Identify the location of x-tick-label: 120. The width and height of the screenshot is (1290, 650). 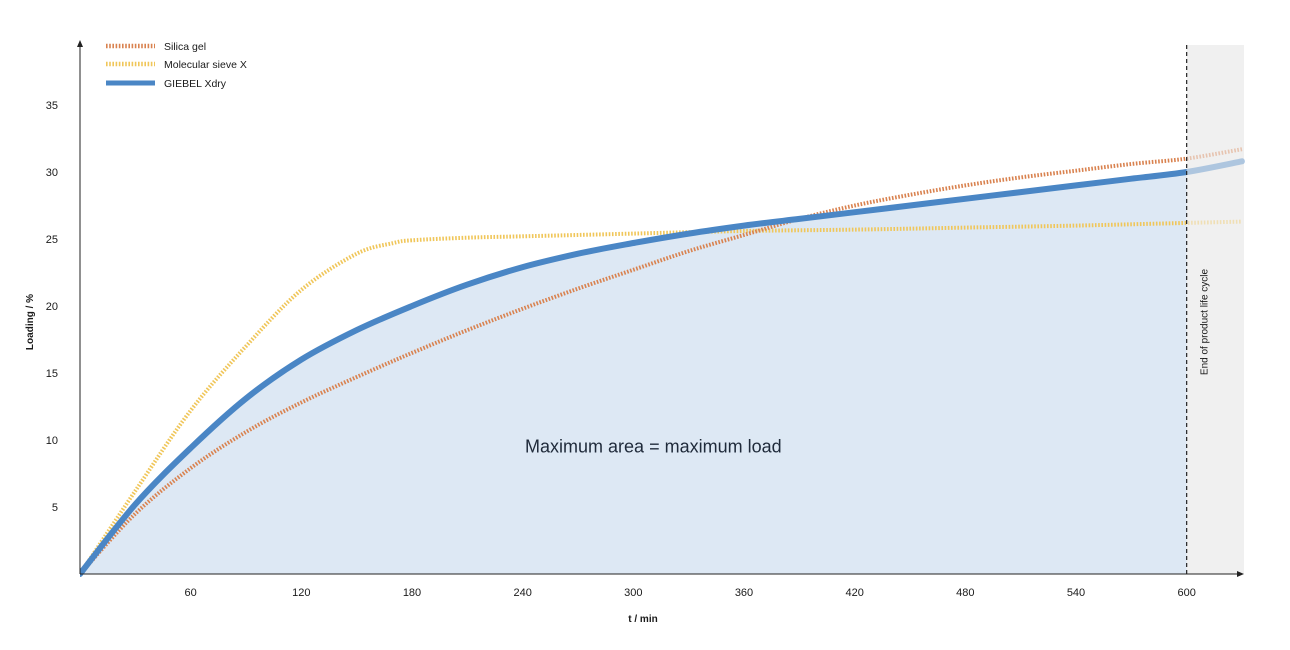
(301, 593).